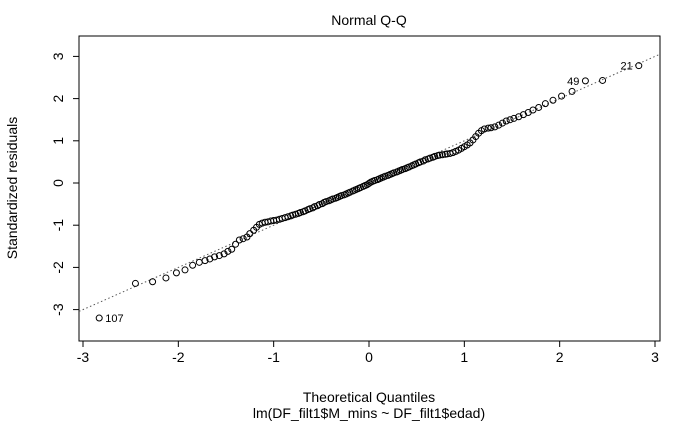 This screenshot has width=689, height=432. Describe the element at coordinates (560, 357) in the screenshot. I see `x-tick-label: 2` at that location.